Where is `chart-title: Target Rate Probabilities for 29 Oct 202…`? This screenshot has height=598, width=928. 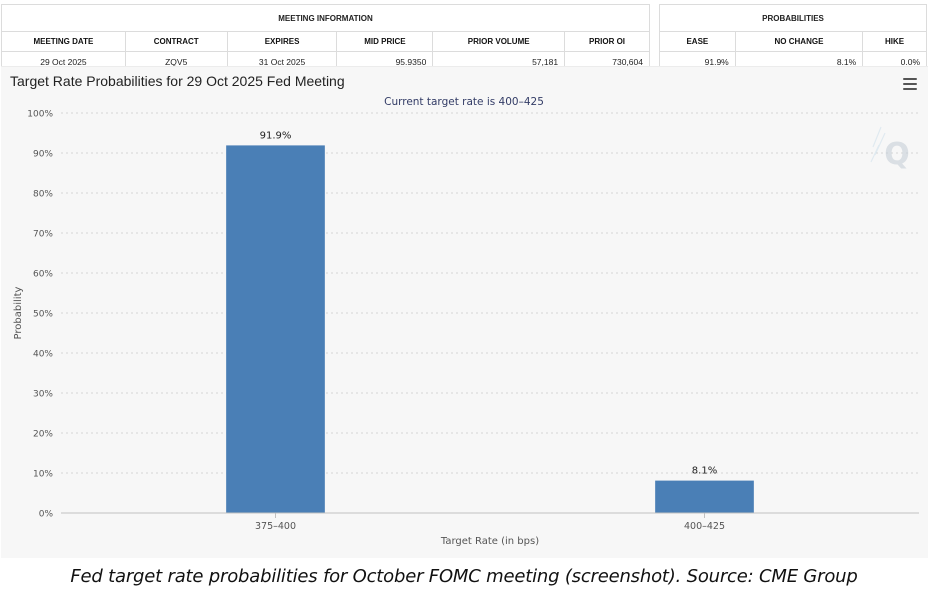
chart-title: Target Rate Probabilities for 29 Oct 202… is located at coordinates (177, 81).